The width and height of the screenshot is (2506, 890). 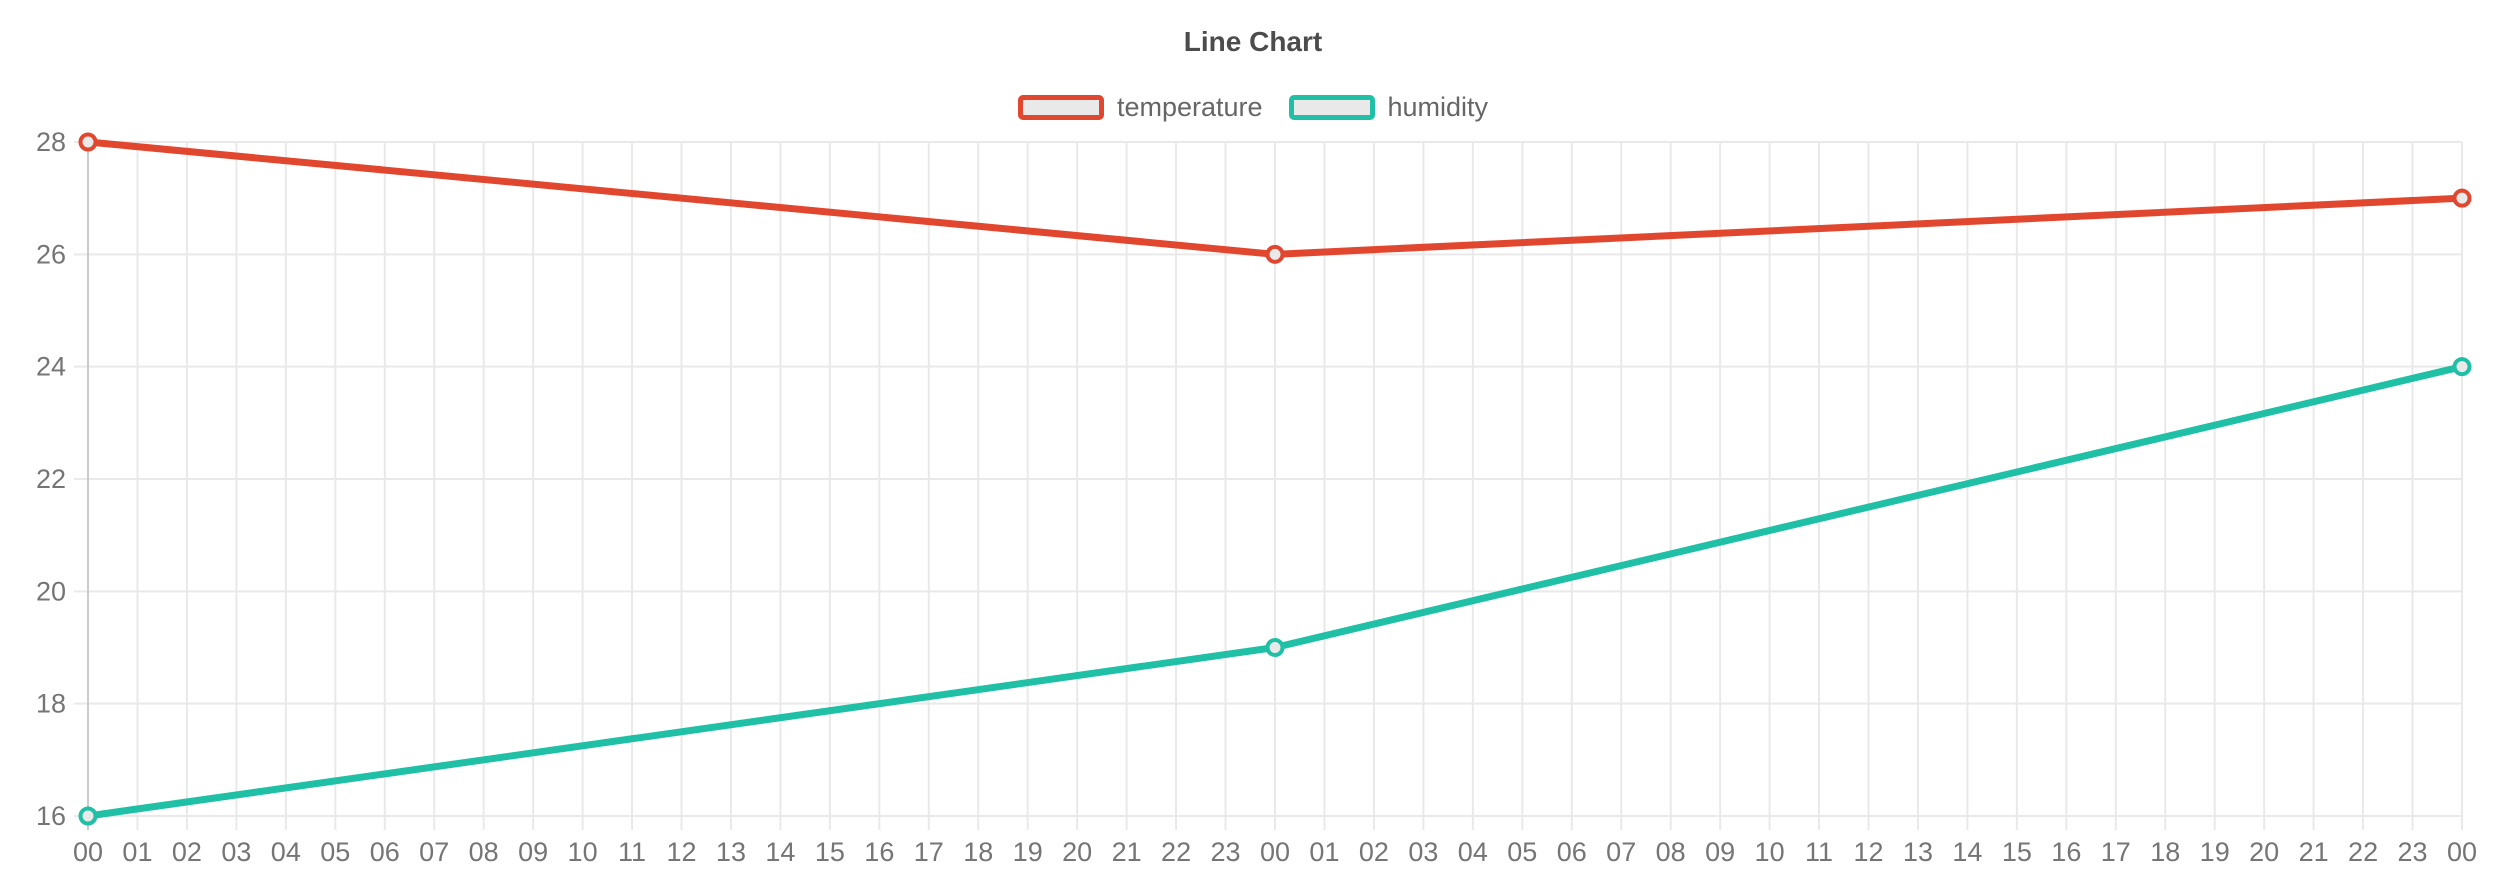 What do you see at coordinates (1331, 107) in the screenshot?
I see `legend-swatch-humidity` at bounding box center [1331, 107].